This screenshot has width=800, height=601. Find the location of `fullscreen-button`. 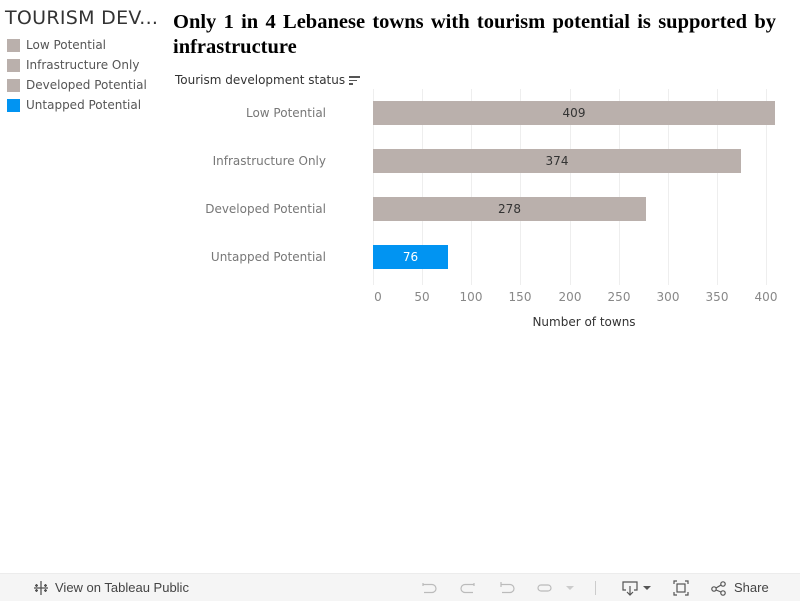

fullscreen-button is located at coordinates (681, 588).